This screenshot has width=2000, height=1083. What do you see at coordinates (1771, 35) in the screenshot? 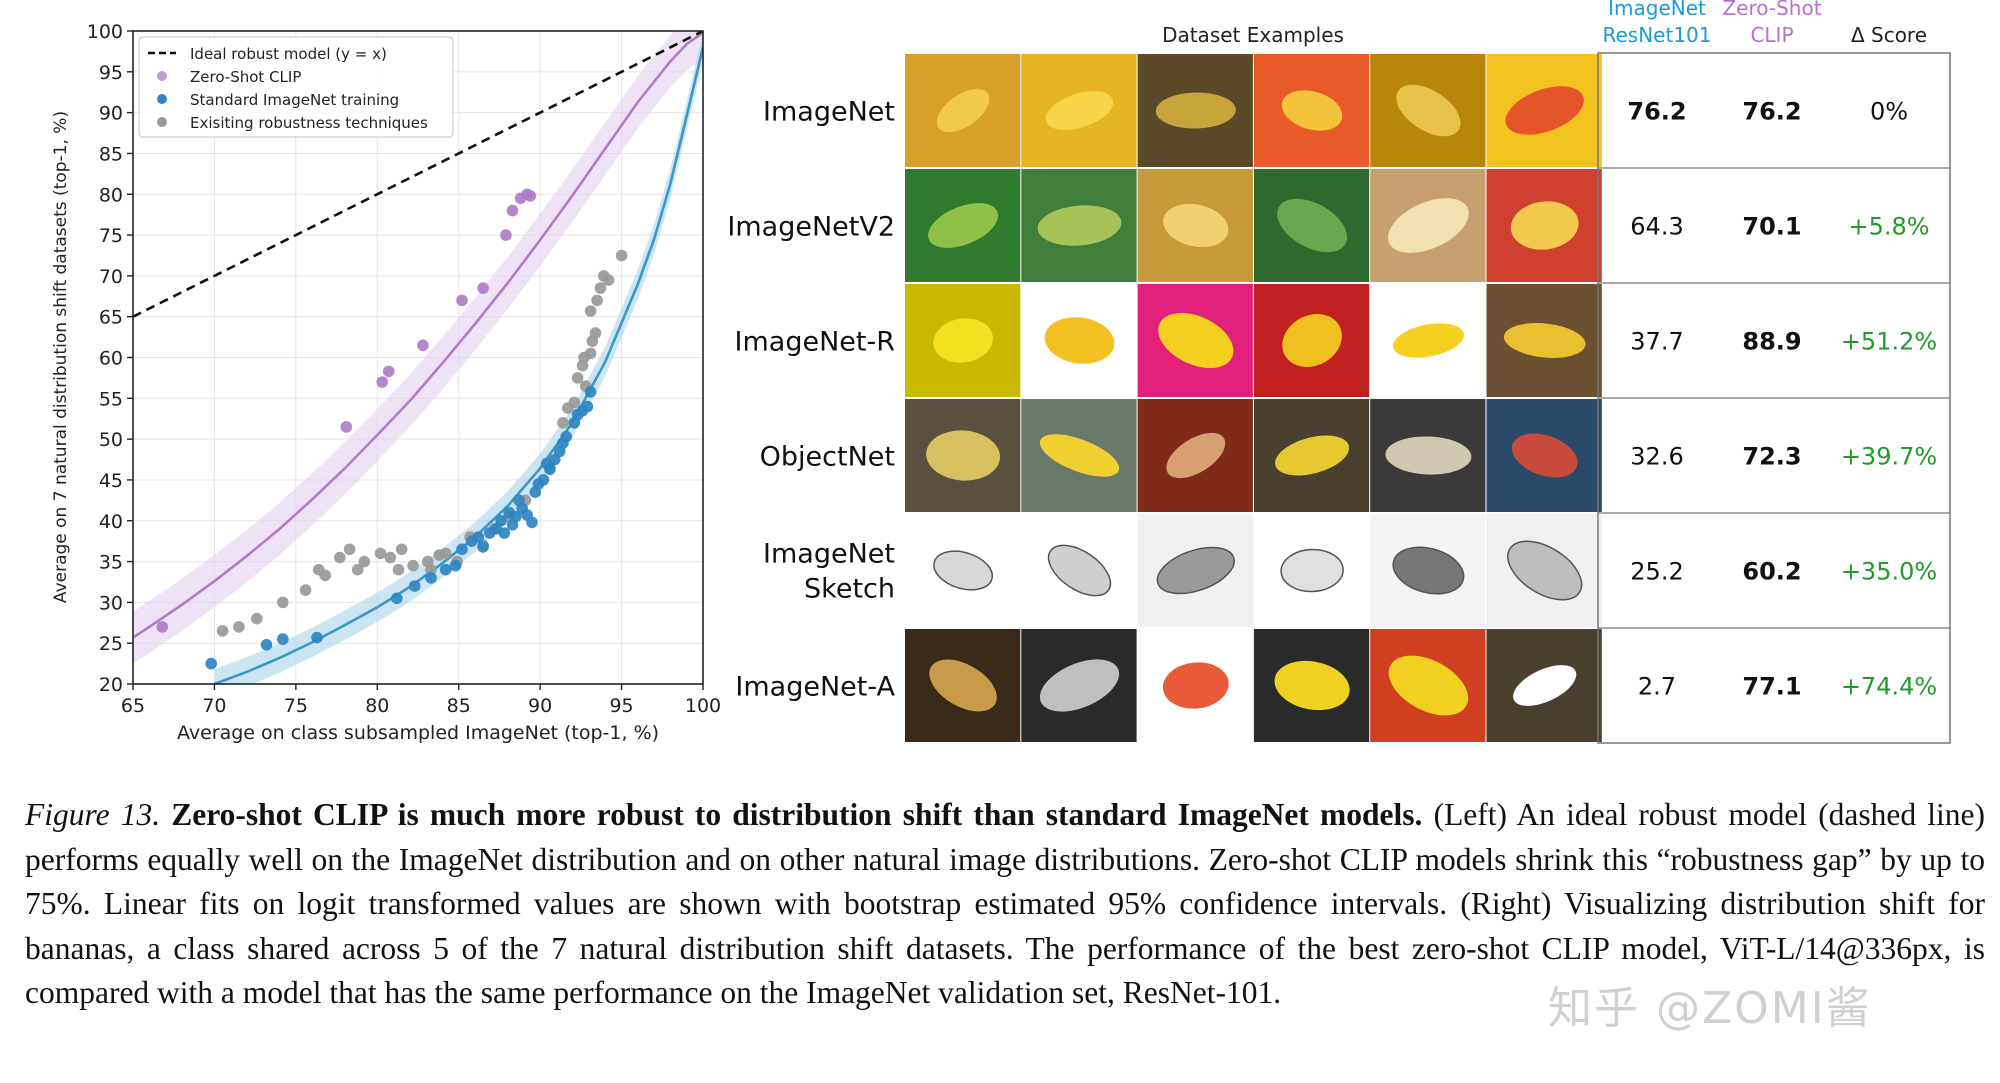
I see `clip-header-line2: CLIP` at bounding box center [1771, 35].